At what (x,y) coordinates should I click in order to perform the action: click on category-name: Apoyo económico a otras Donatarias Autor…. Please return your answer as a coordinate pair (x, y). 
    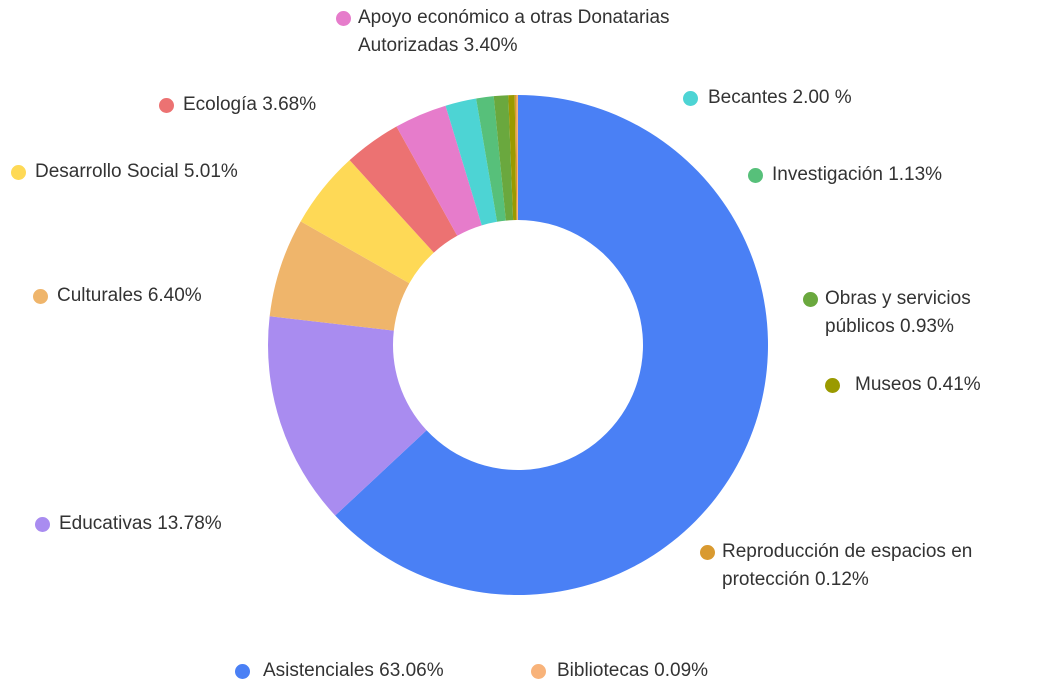
    Looking at the image, I should click on (514, 31).